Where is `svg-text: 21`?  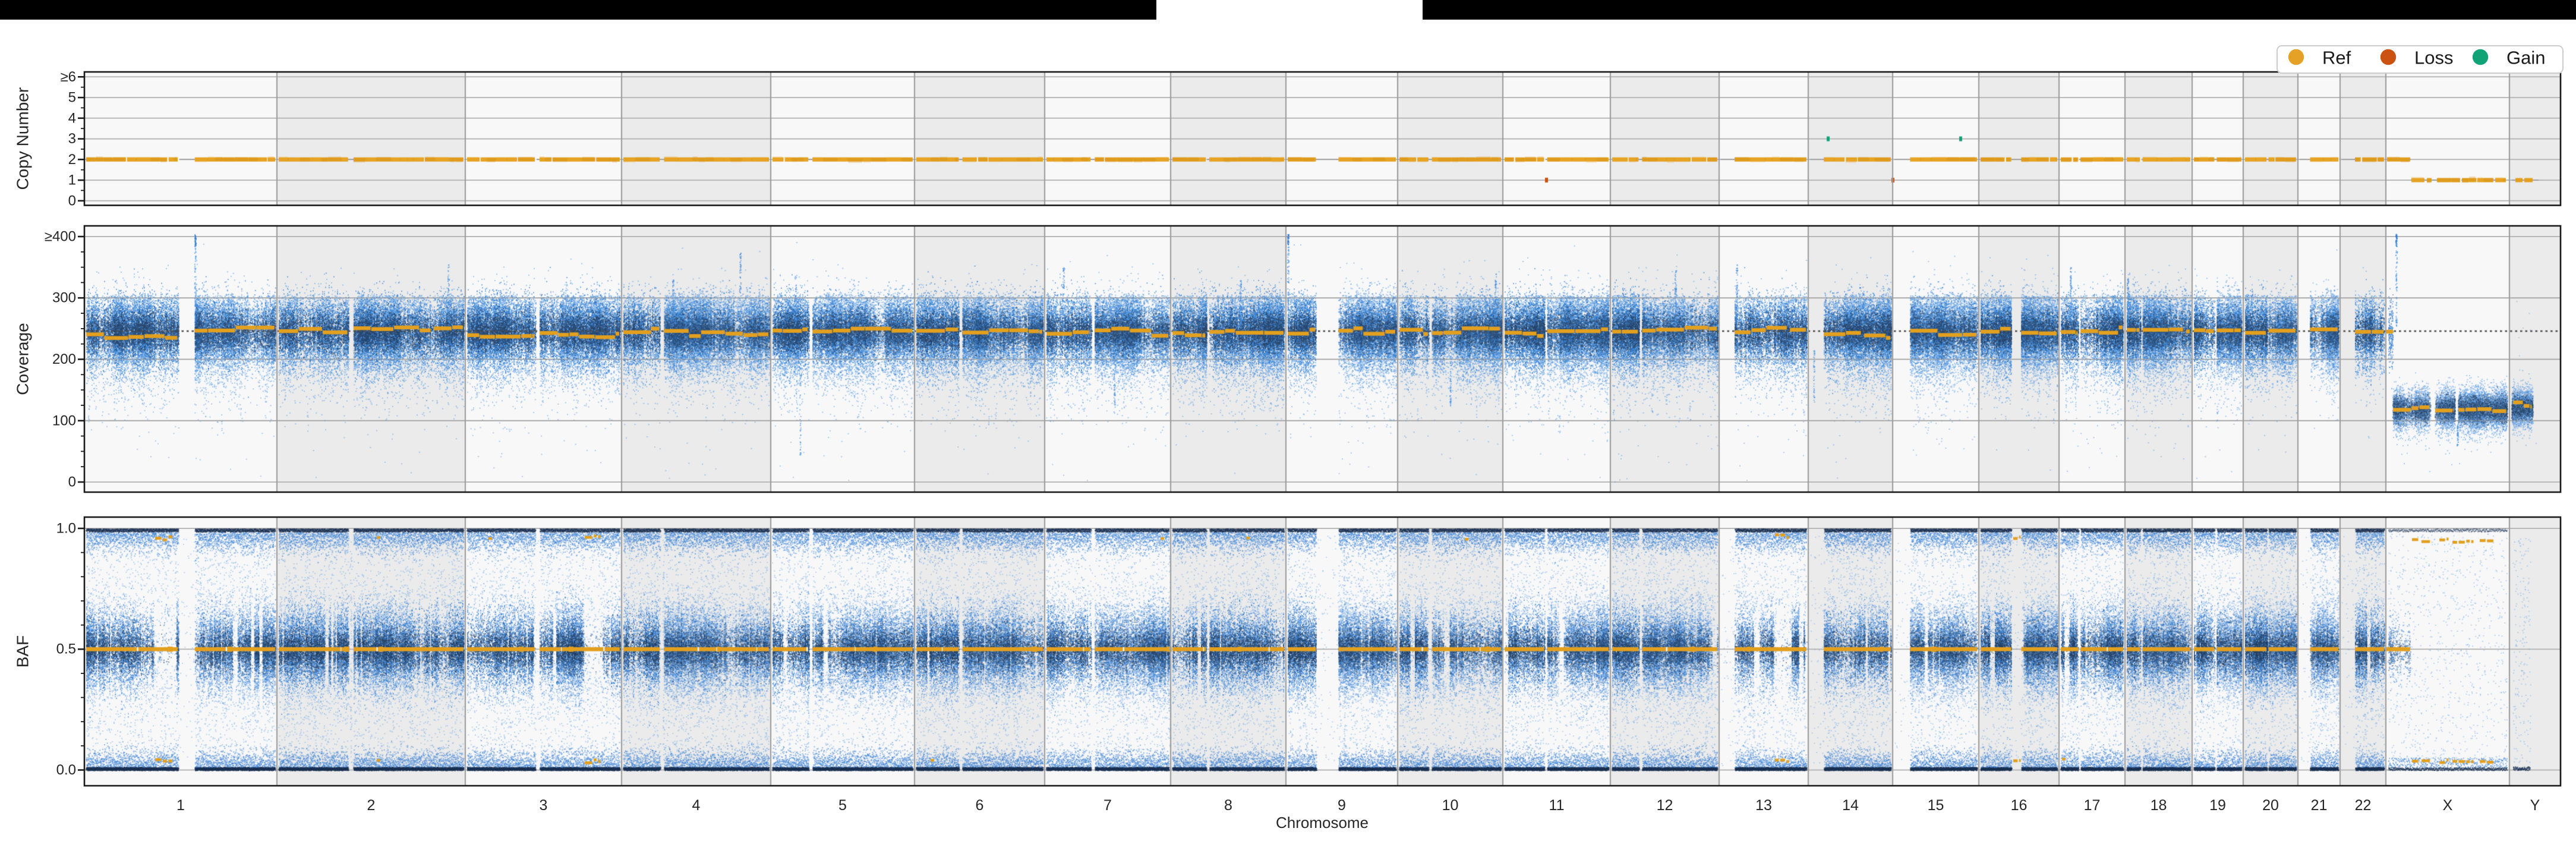 svg-text: 21 is located at coordinates (2319, 805).